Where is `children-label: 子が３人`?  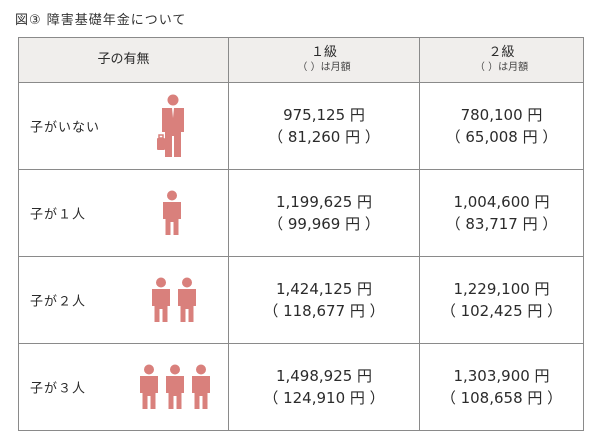 children-label: 子が３人 is located at coordinates (58, 389).